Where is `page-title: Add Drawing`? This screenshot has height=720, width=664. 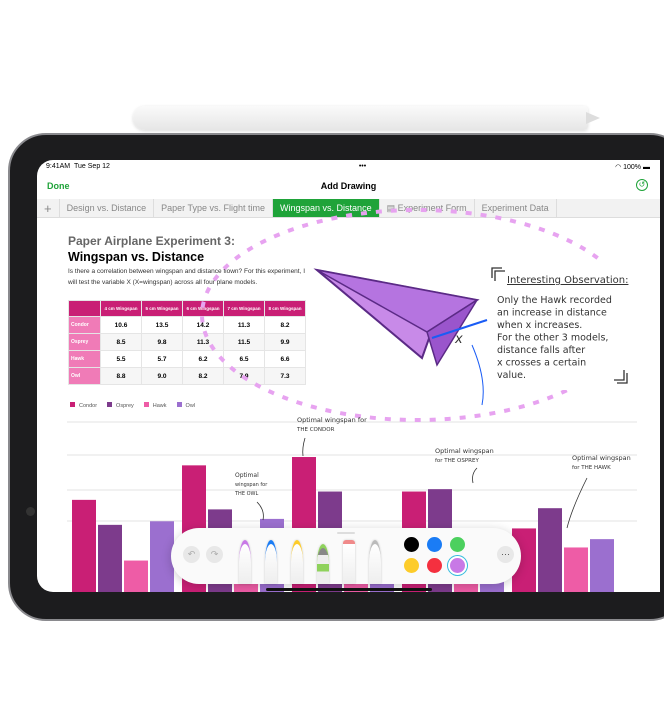 page-title: Add Drawing is located at coordinates (348, 186).